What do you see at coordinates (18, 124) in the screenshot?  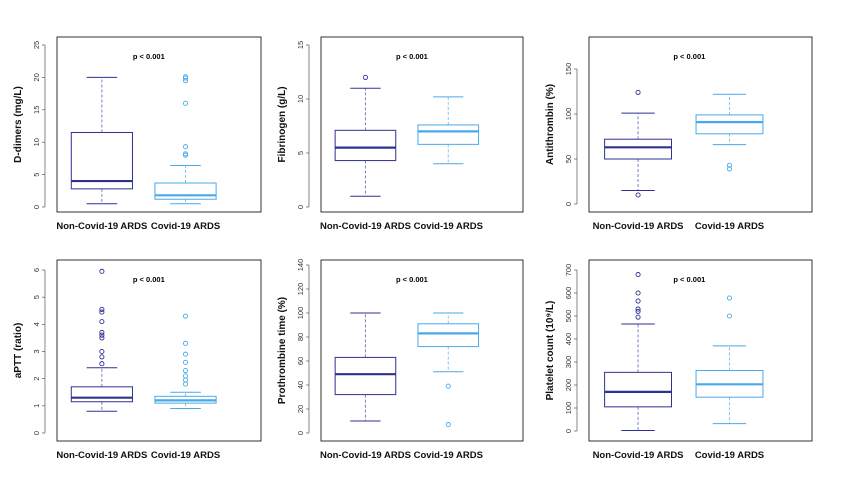 I see `y-axis-label: D-dimers (mg/L)` at bounding box center [18, 124].